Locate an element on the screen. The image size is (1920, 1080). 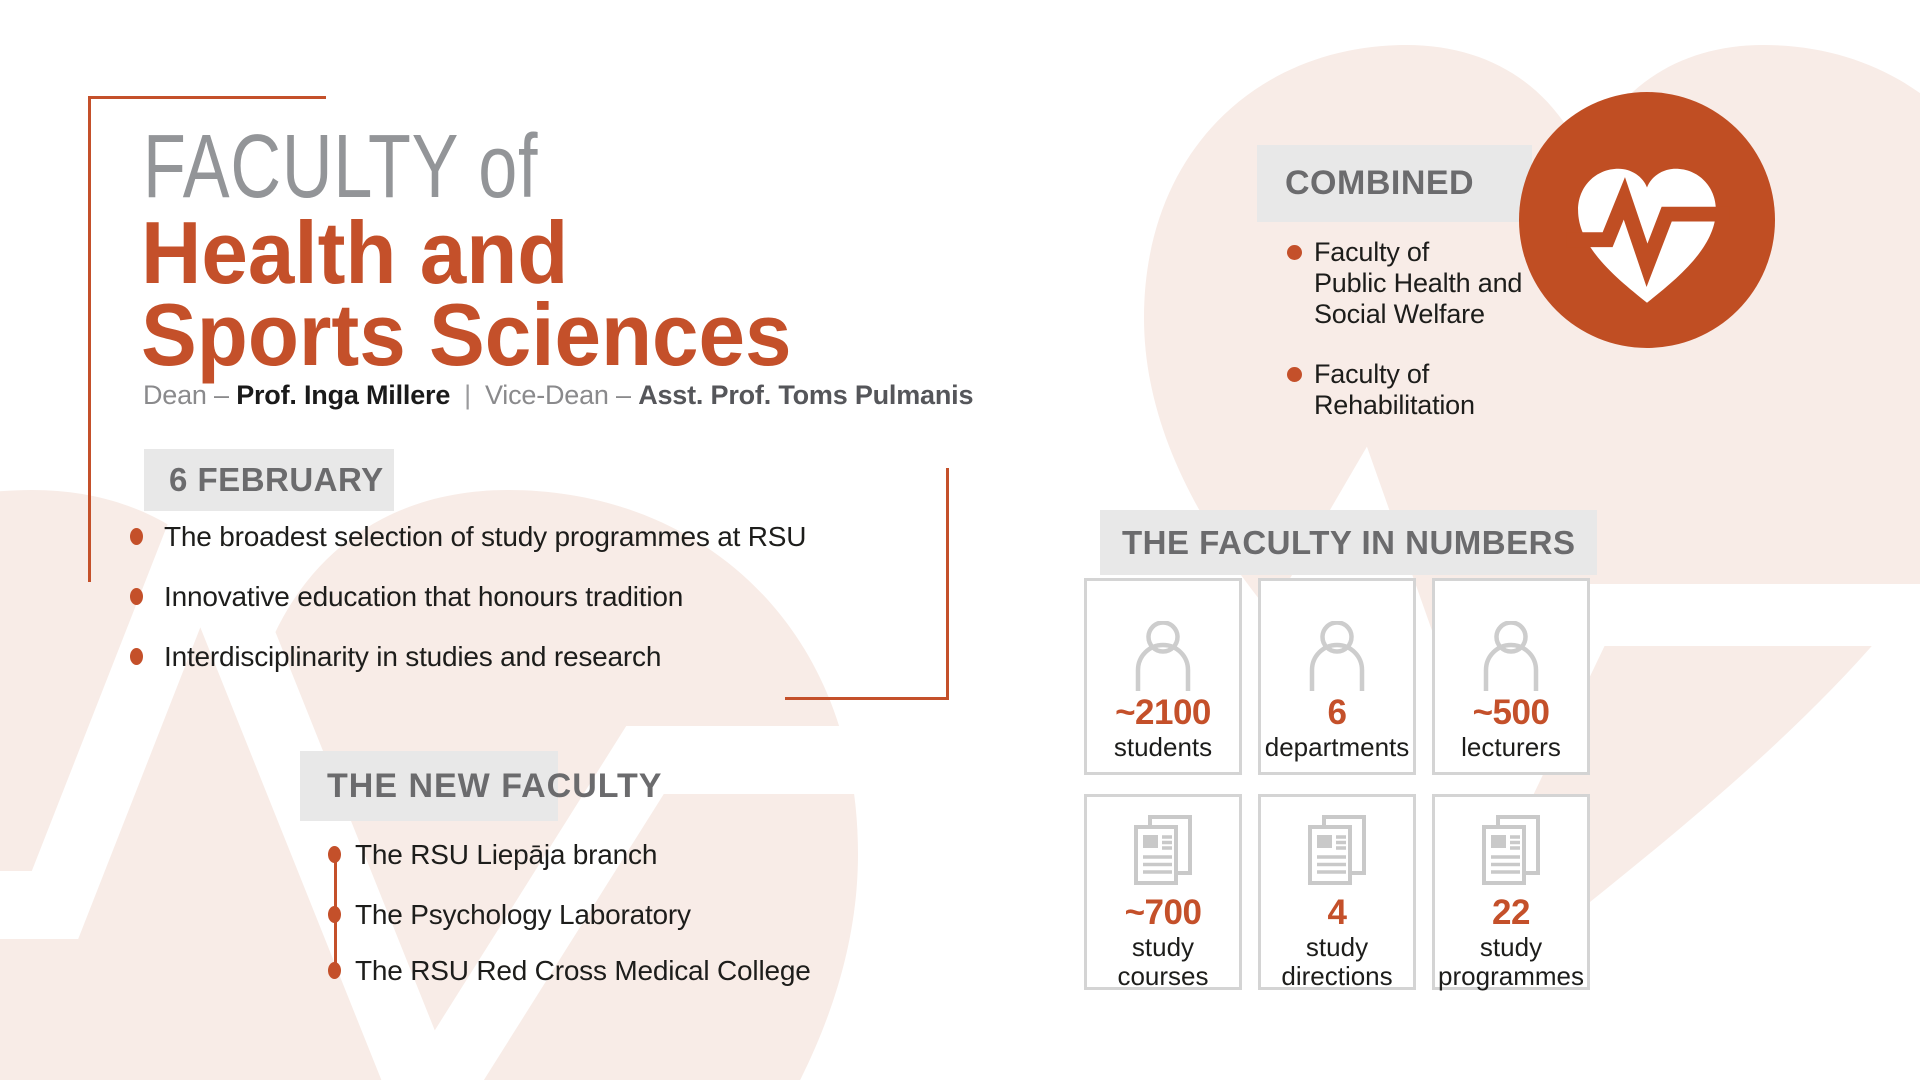
dean-name: Prof. Inga Millere is located at coordinates (343, 395).